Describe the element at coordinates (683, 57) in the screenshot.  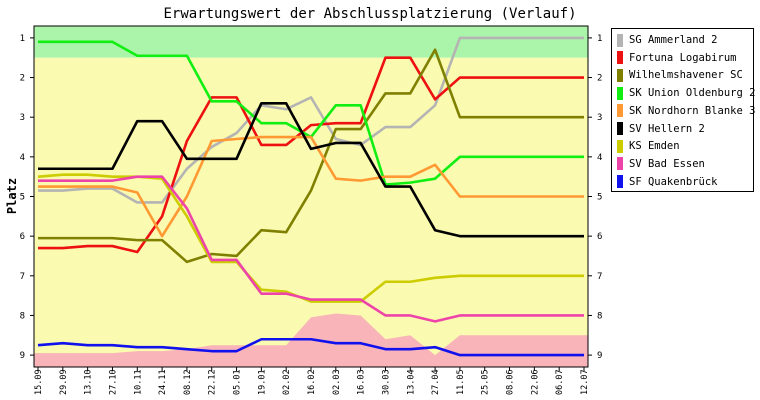
I see `legend-label: Fortuna Logabirum` at that location.